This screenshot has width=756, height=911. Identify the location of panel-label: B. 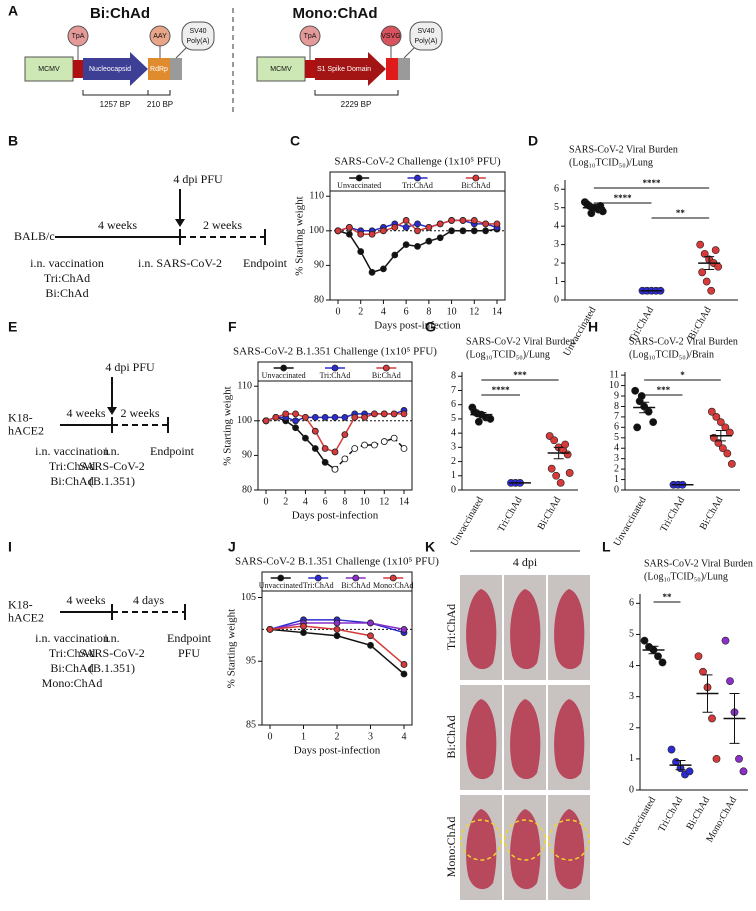
(13, 141).